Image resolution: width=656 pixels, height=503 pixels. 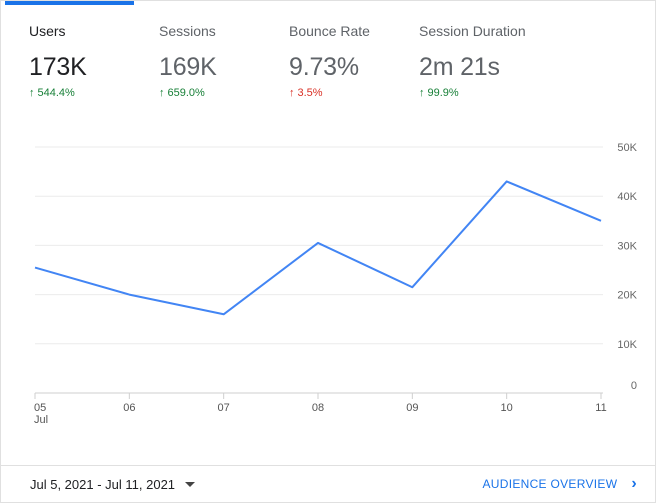 What do you see at coordinates (634, 386) in the screenshot?
I see `y-tick-label: 0` at bounding box center [634, 386].